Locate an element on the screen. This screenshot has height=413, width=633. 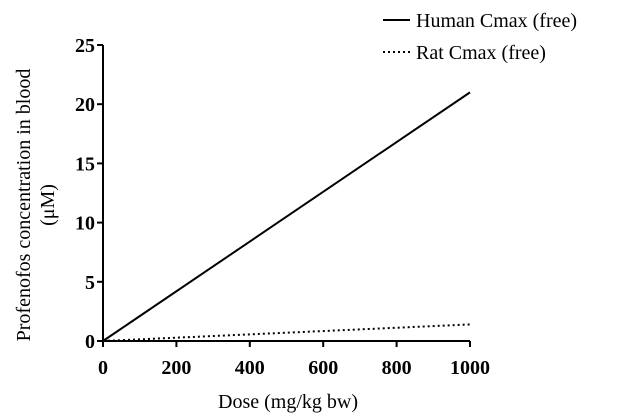
y-tick-label: 5 is located at coordinates (90, 283).